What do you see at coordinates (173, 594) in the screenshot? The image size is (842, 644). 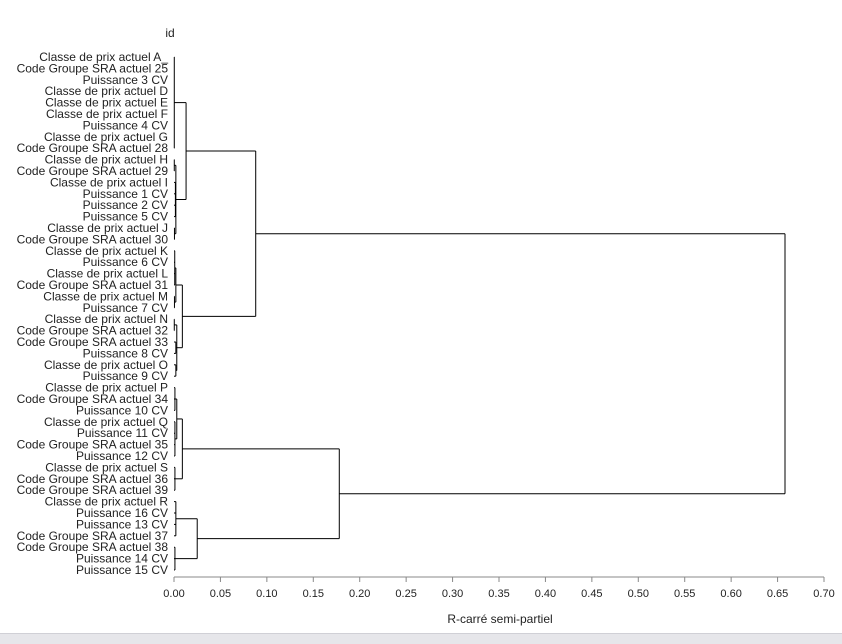 I see `x-tick-label: 0.00` at bounding box center [173, 594].